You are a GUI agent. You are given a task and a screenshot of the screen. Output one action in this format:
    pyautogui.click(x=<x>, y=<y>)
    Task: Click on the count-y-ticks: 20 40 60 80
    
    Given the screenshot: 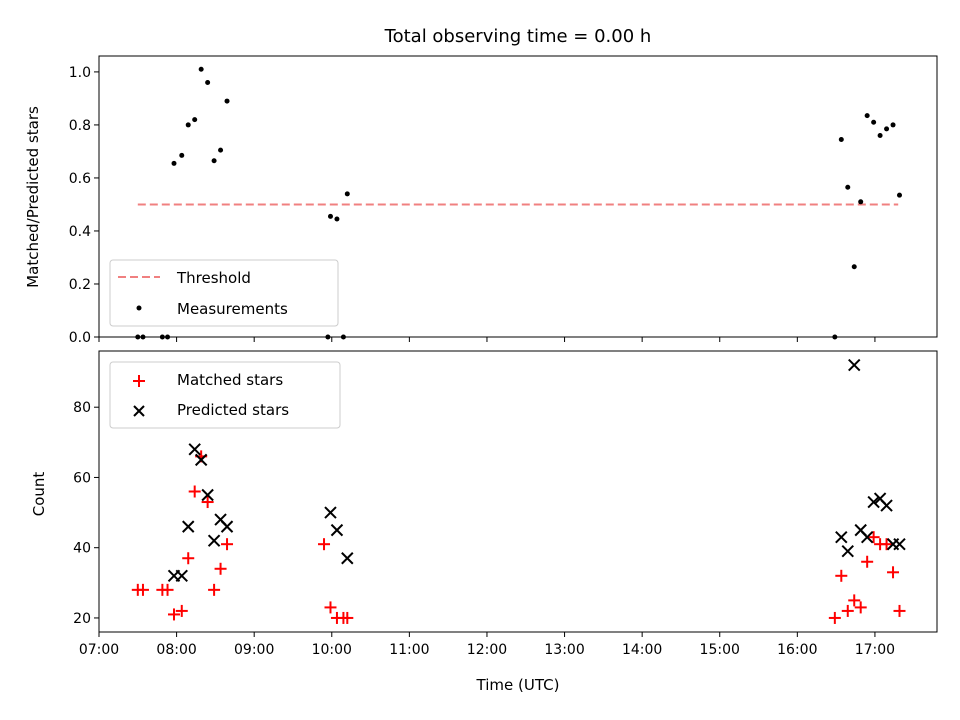 What is the action you would take?
    pyautogui.click(x=86, y=513)
    